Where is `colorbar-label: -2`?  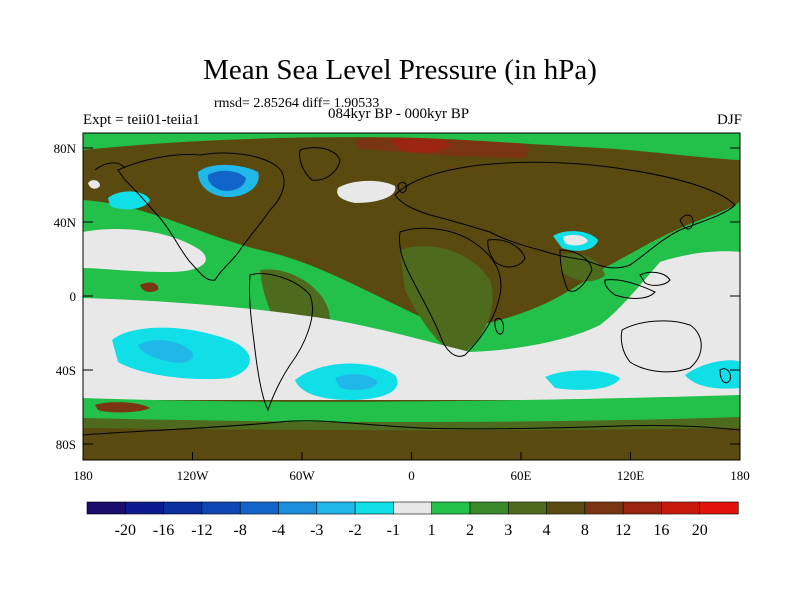 colorbar-label: -2 is located at coordinates (354, 530).